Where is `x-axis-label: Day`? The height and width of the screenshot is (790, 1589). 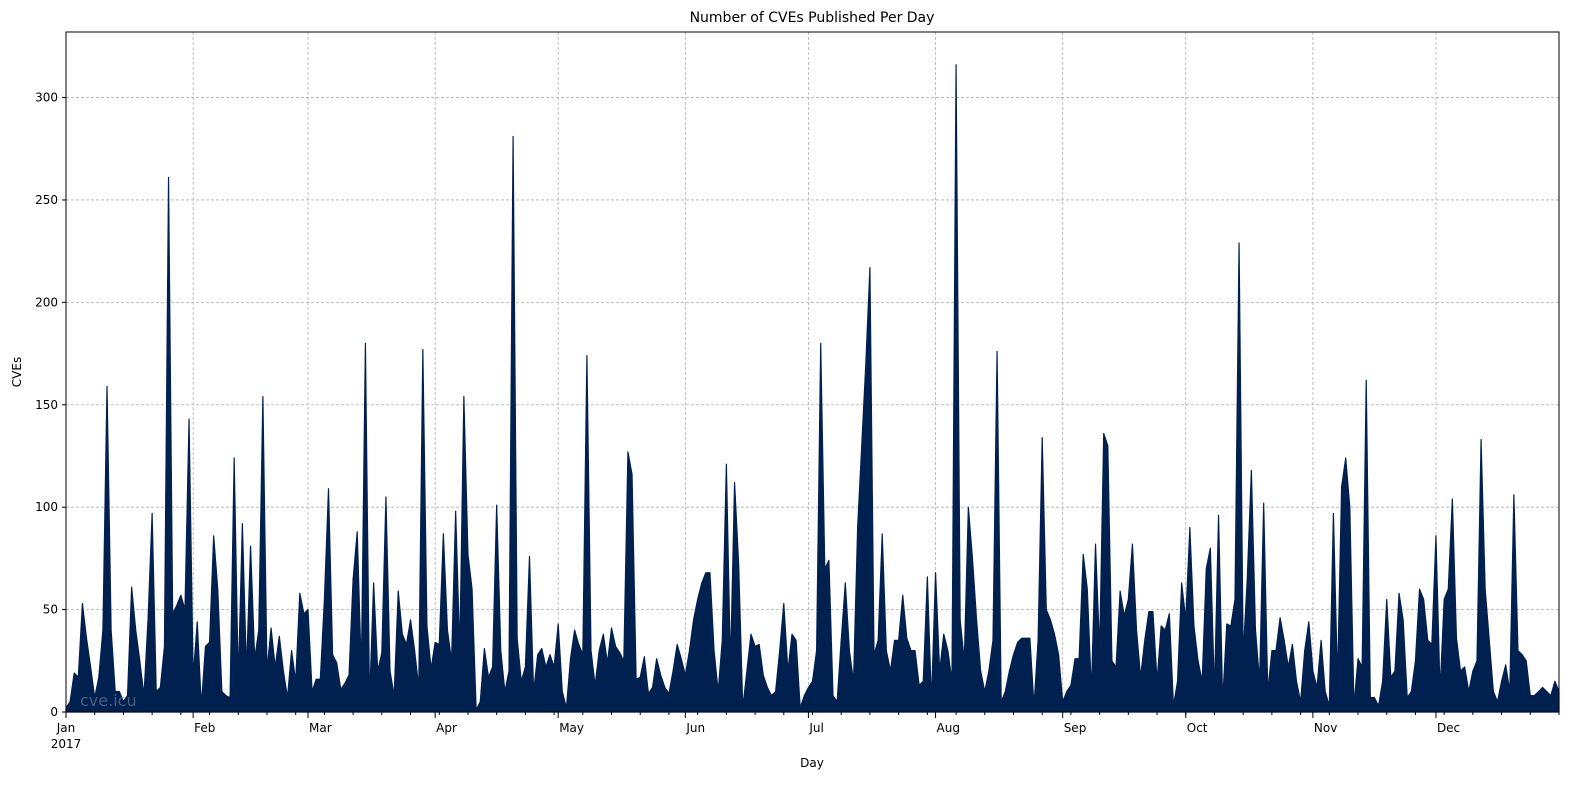 x-axis-label: Day is located at coordinates (812, 763).